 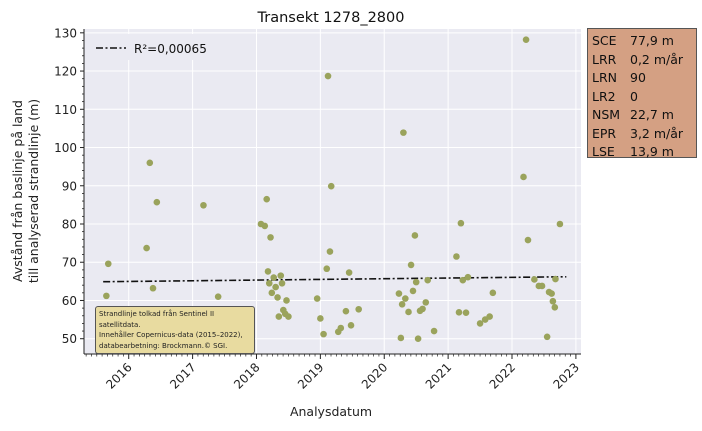 I want to click on legend-label: R²=0,00065, so click(x=170, y=49).